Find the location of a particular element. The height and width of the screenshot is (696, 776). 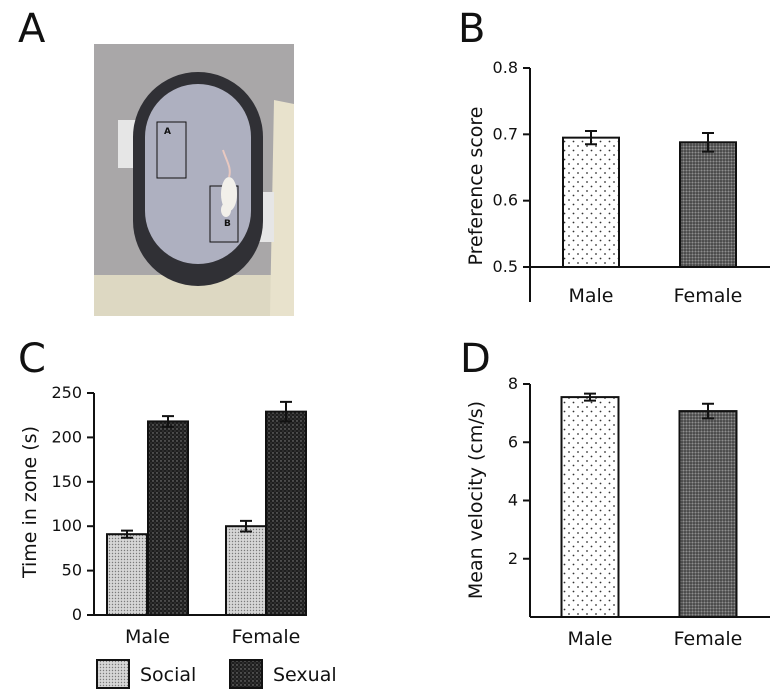

legend-swatch-social is located at coordinates (113, 674).